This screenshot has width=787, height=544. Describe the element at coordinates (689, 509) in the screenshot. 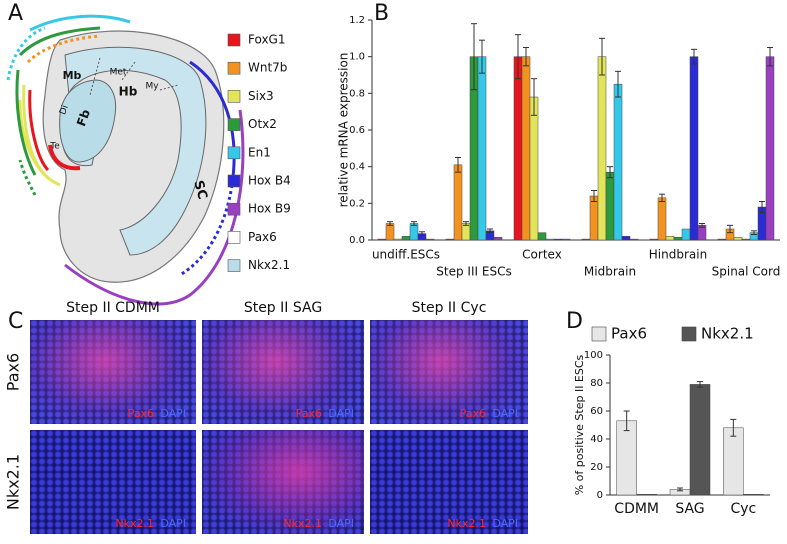

I see `x-tick-label: SAG` at that location.